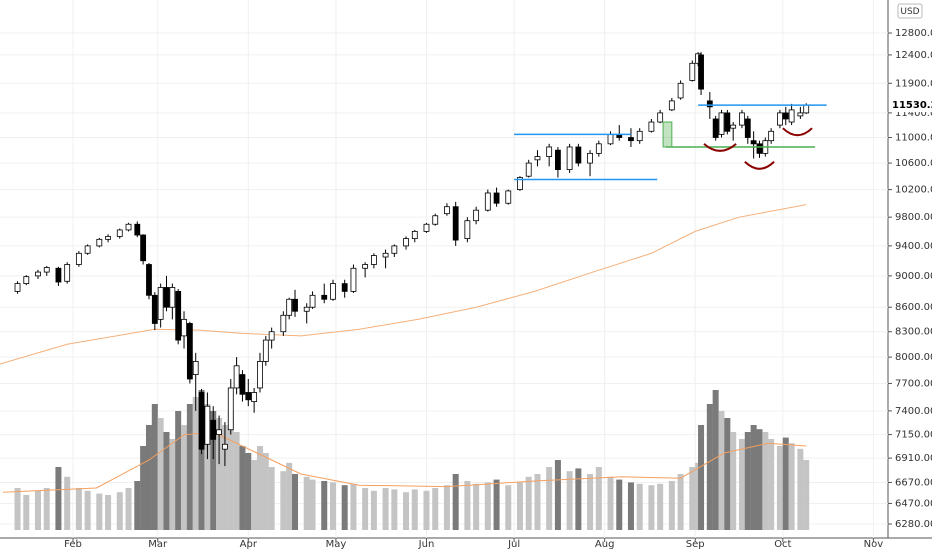 Image resolution: width=932 pixels, height=554 pixels. I want to click on y-tick-label: 7400.00, so click(913, 411).